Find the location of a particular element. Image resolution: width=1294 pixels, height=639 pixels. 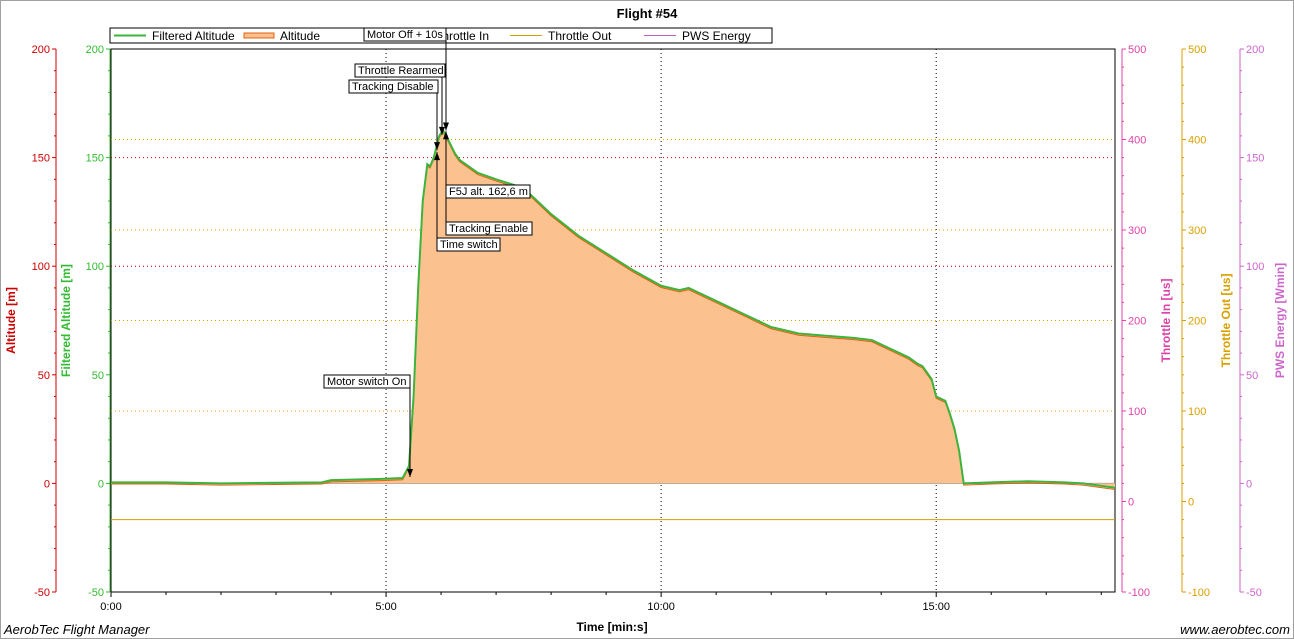

filtered_altitude-tick-label: 0 is located at coordinates (101, 484).